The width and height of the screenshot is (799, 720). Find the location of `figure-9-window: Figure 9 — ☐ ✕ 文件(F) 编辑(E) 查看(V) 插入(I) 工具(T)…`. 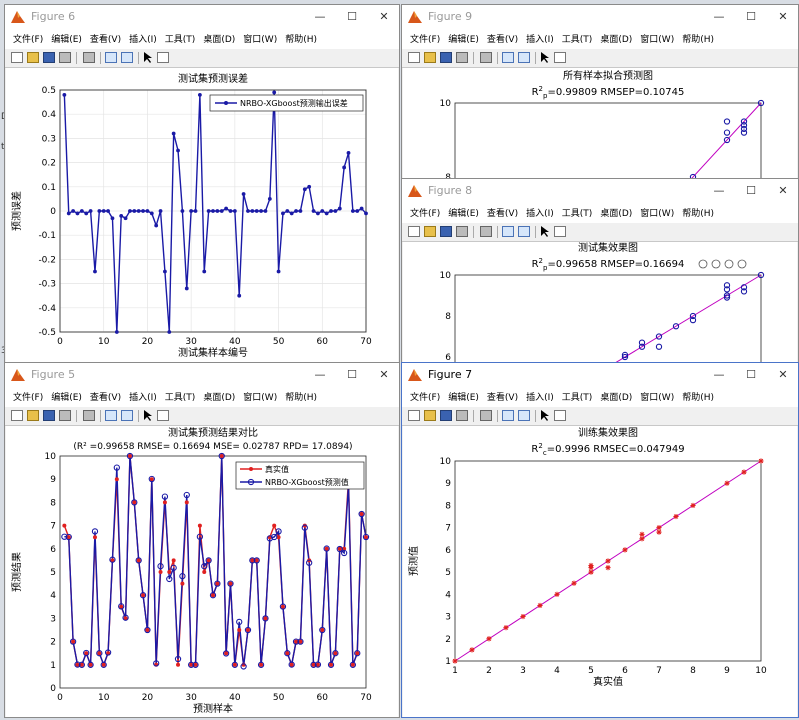

figure-9-window: Figure 9 — ☐ ✕ 文件(F) 编辑(E) 查看(V) 插入(I) 工具(T)… is located at coordinates (600, 94).